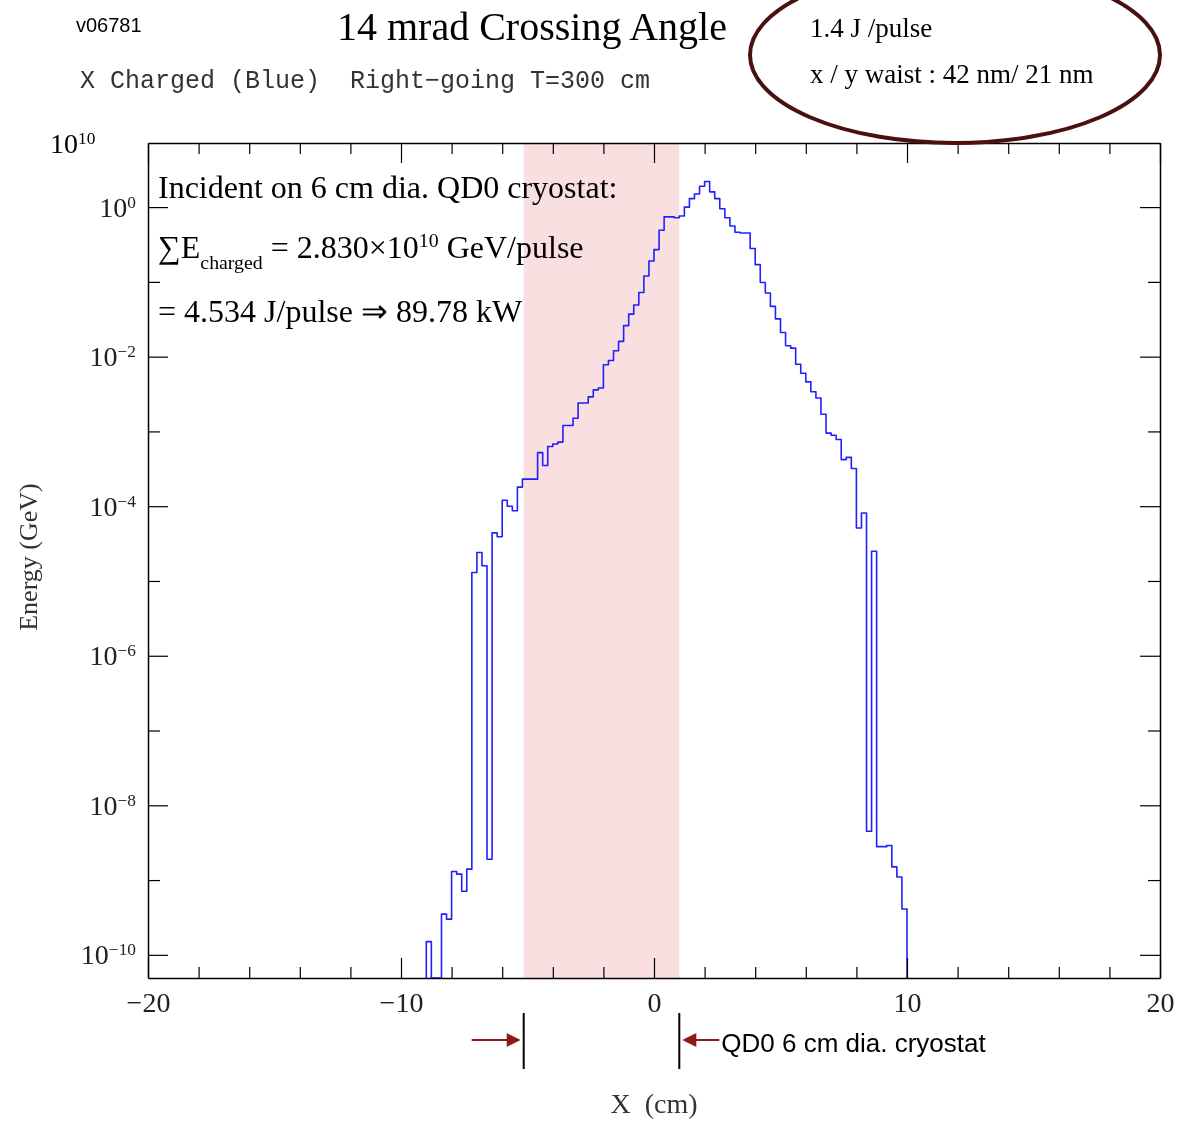  What do you see at coordinates (113, 805) in the screenshot?
I see `y-tick-label: 10$^{−8}$` at bounding box center [113, 805].